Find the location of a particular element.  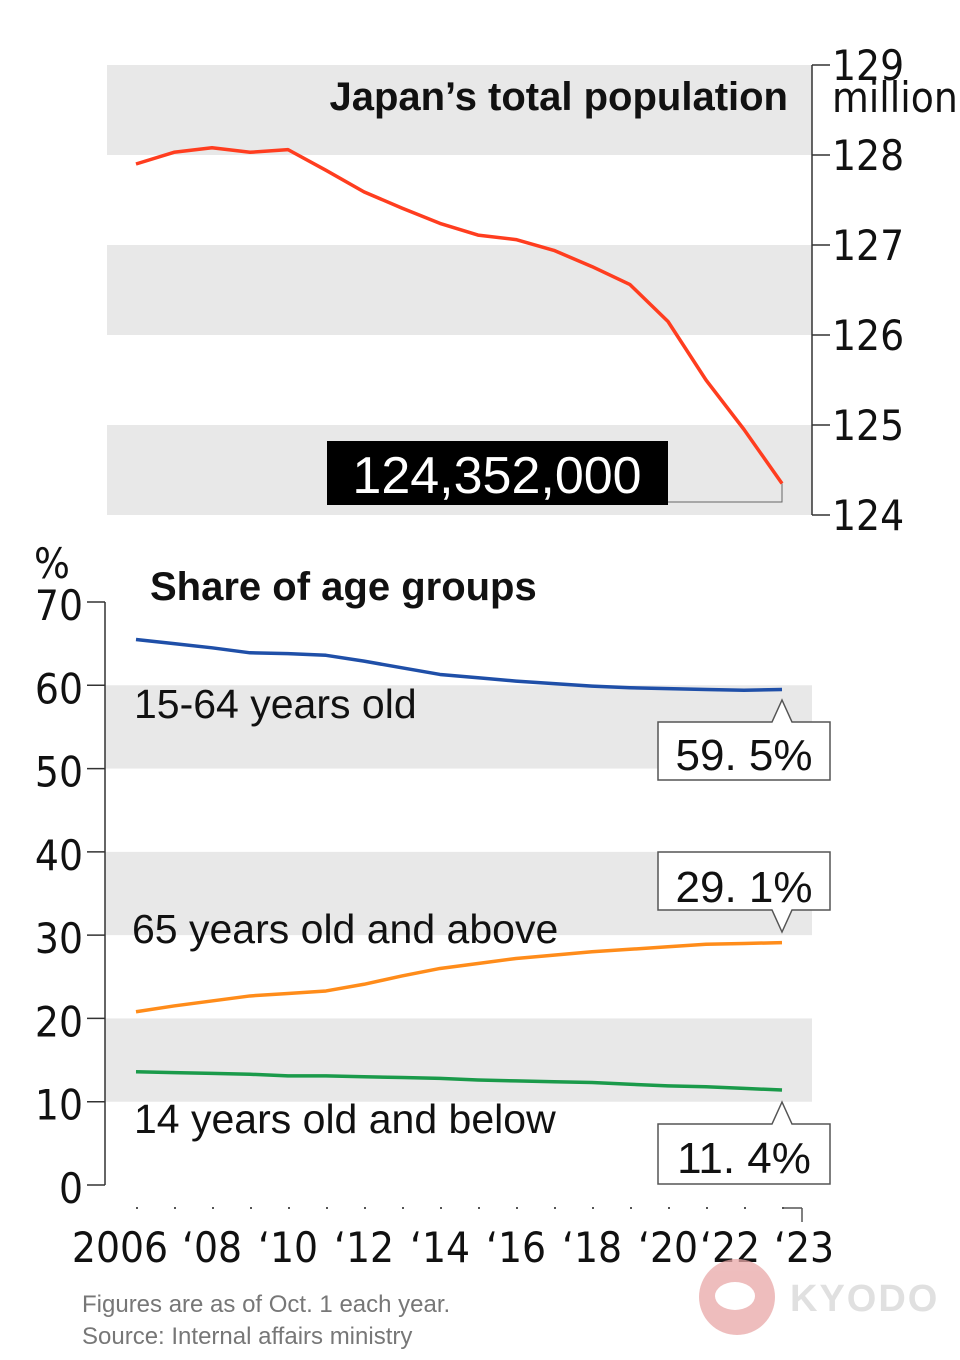

age-tick-label-70: 70 is located at coordinates (59, 605).